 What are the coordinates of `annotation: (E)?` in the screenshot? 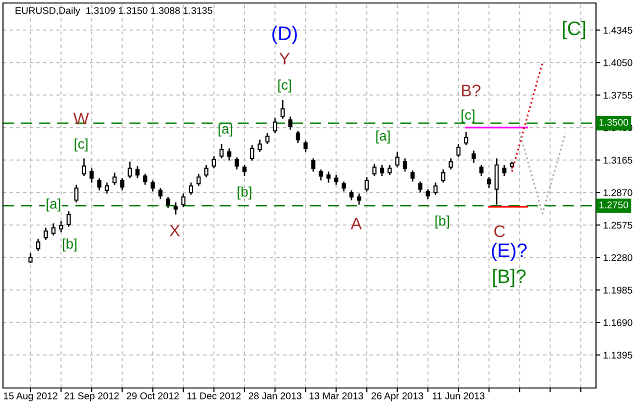 It's located at (509, 252).